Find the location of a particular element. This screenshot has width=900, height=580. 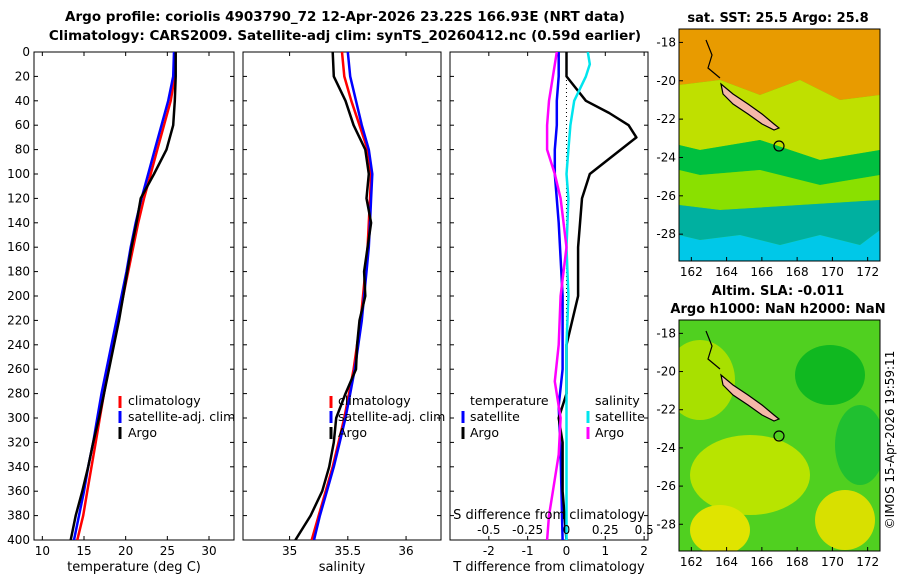

depth-tick-label: 320 is located at coordinates (18, 442).